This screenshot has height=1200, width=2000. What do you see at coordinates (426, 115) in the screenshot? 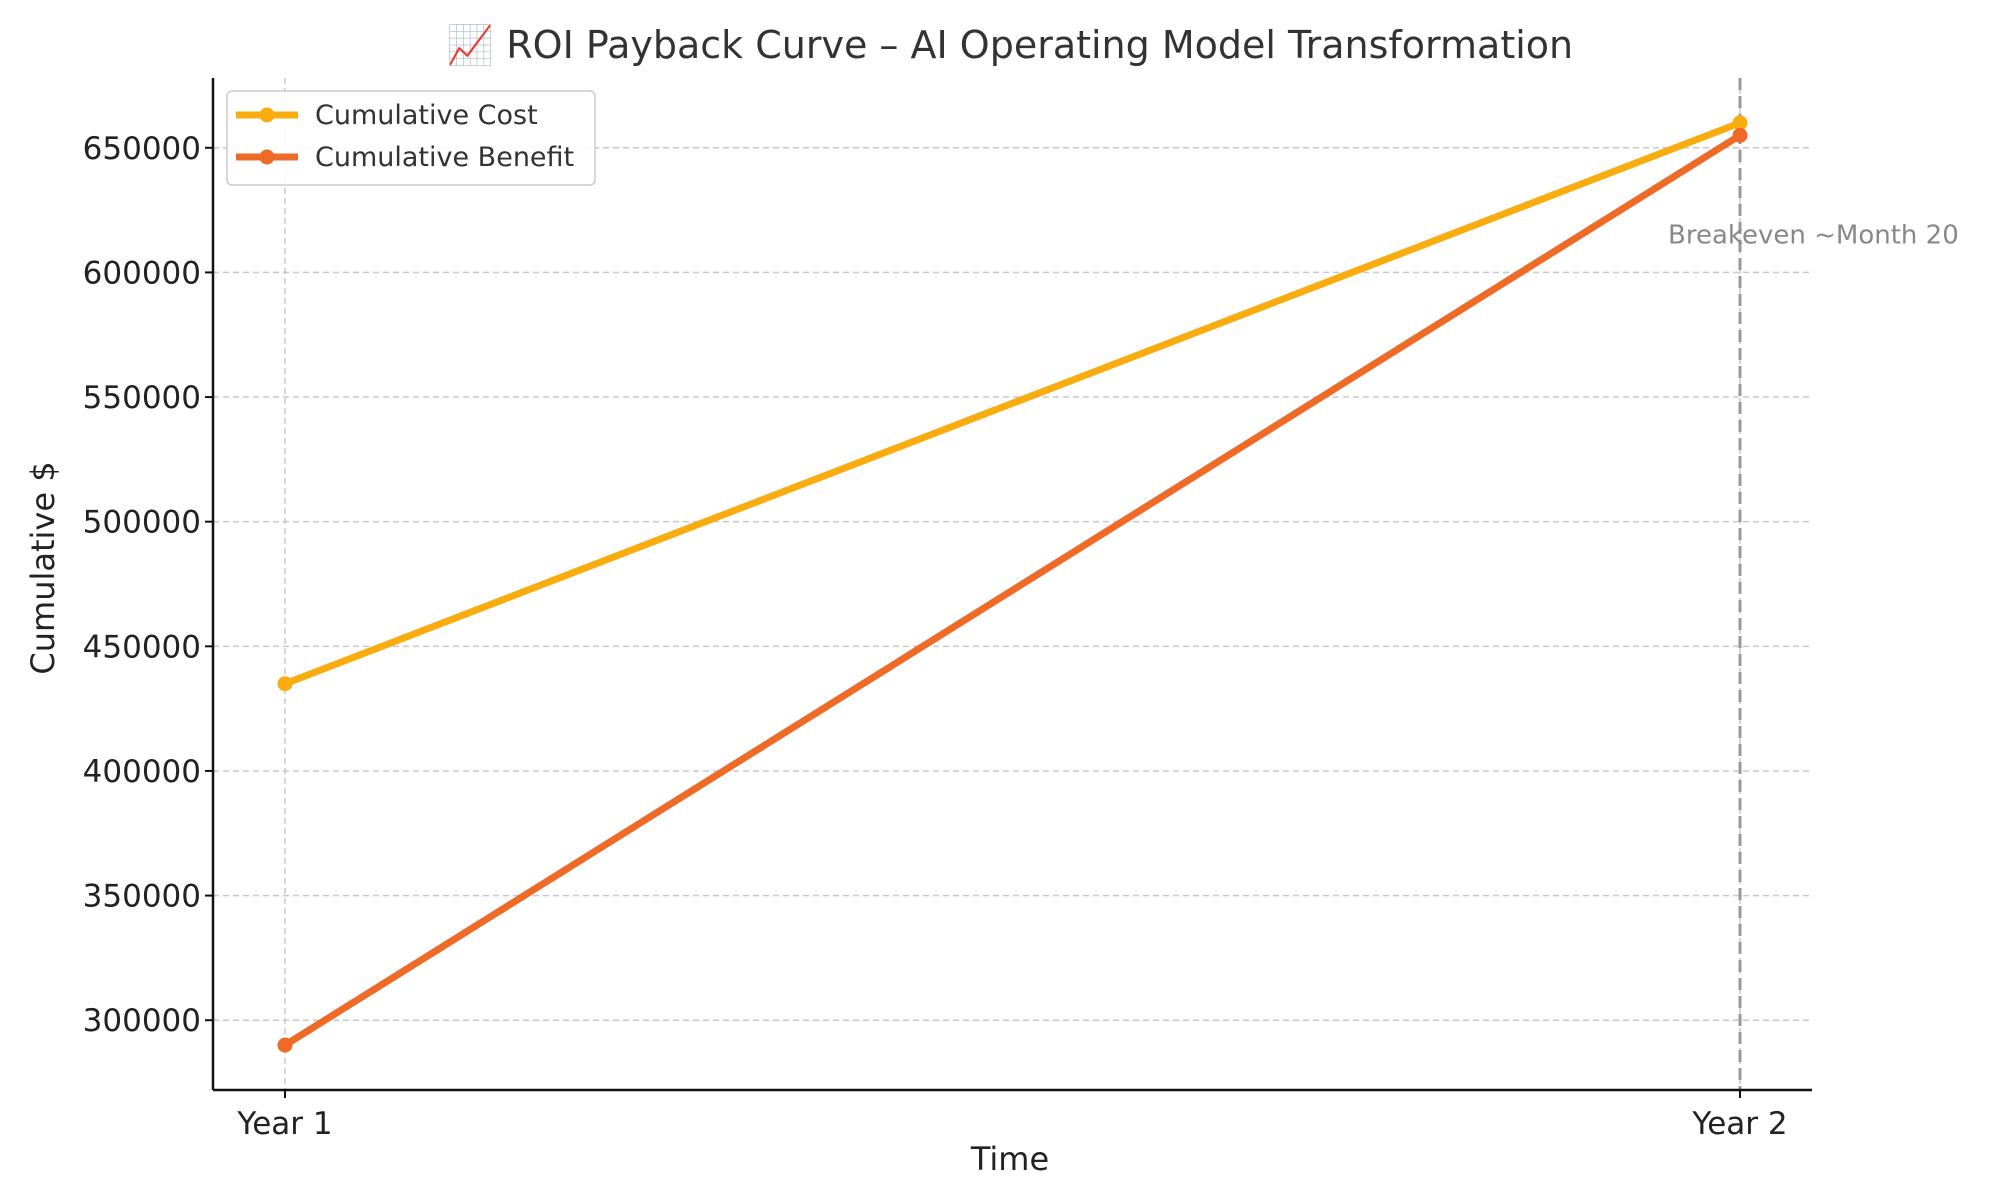
I see `legend-label: Cumulative Cost` at bounding box center [426, 115].